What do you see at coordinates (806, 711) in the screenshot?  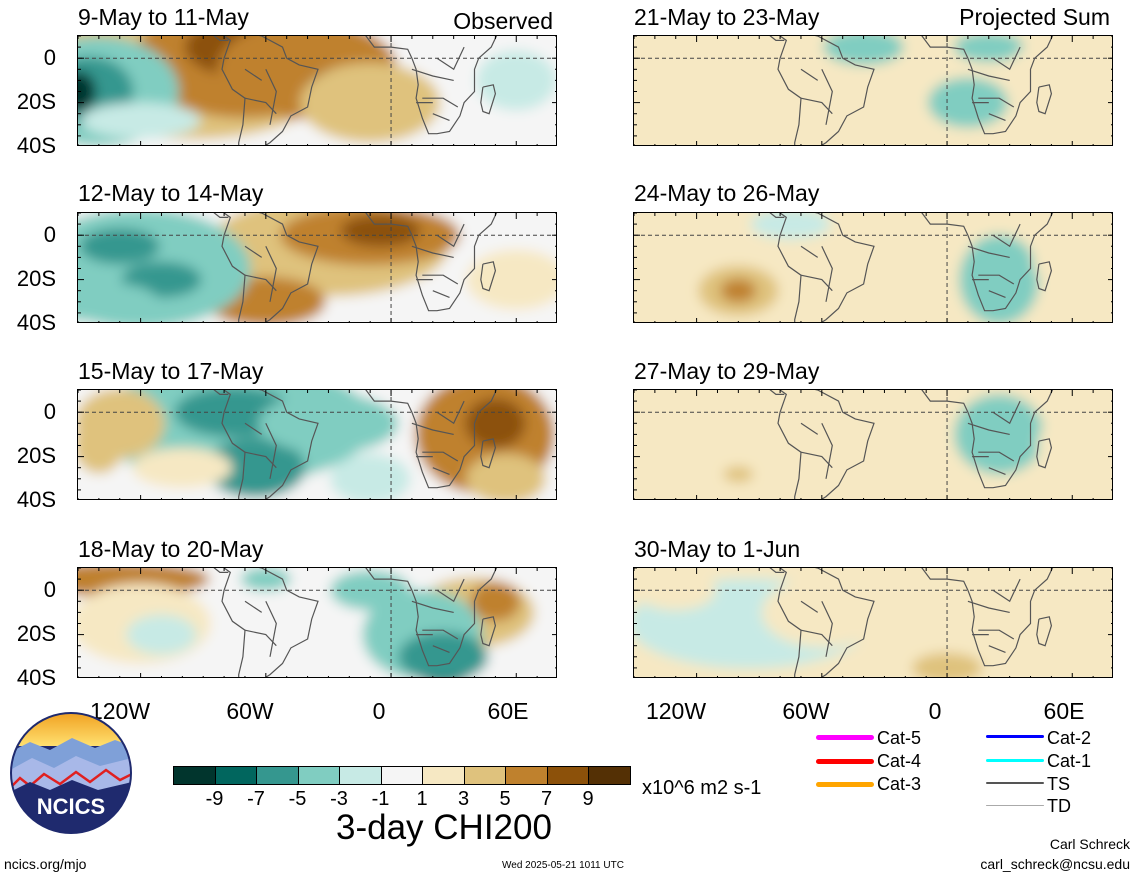 I see `lon-label-60w: 60W` at bounding box center [806, 711].